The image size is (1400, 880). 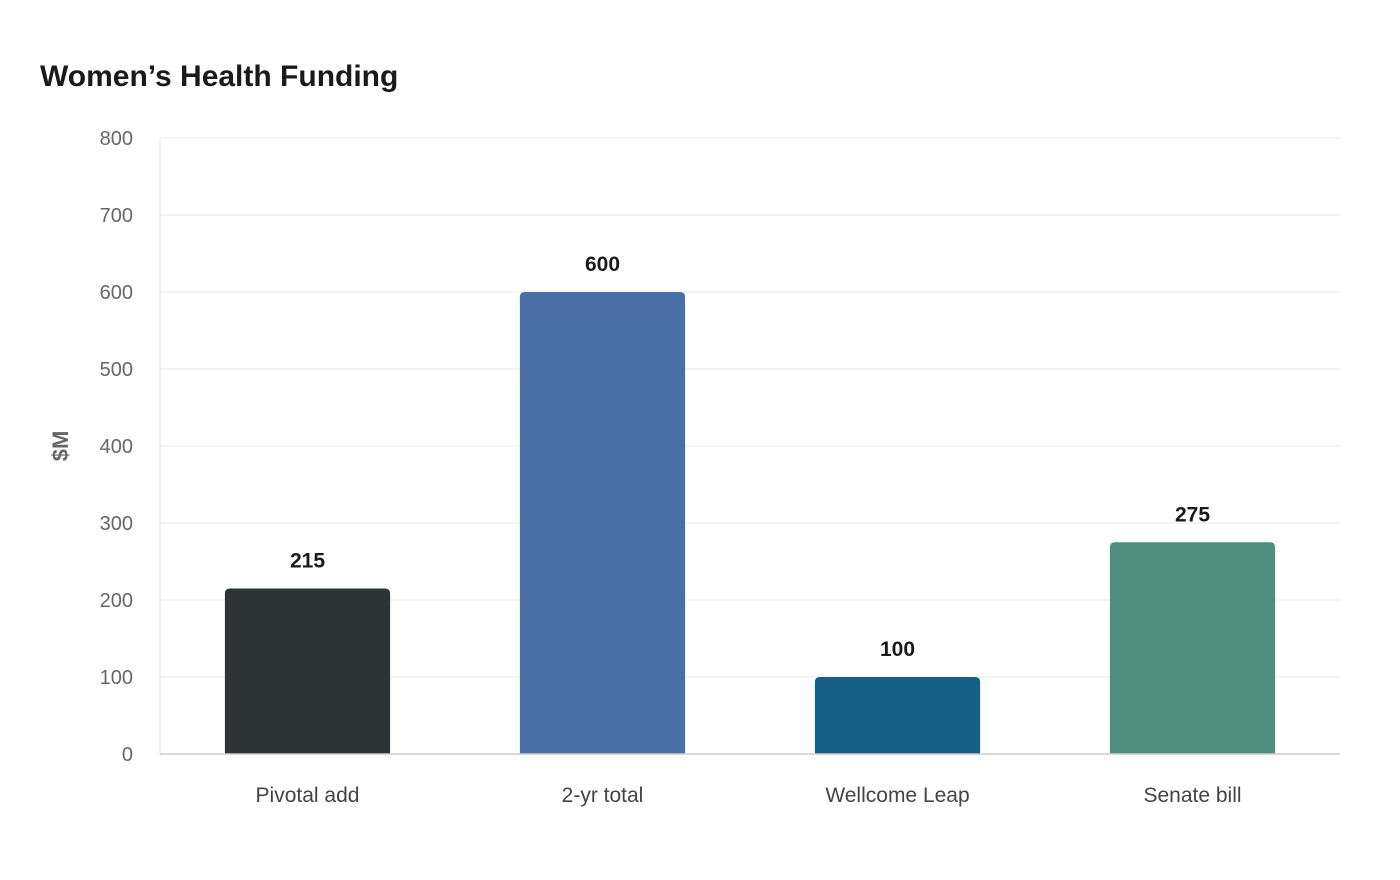 I want to click on y-axis-label: $M, so click(x=60, y=446).